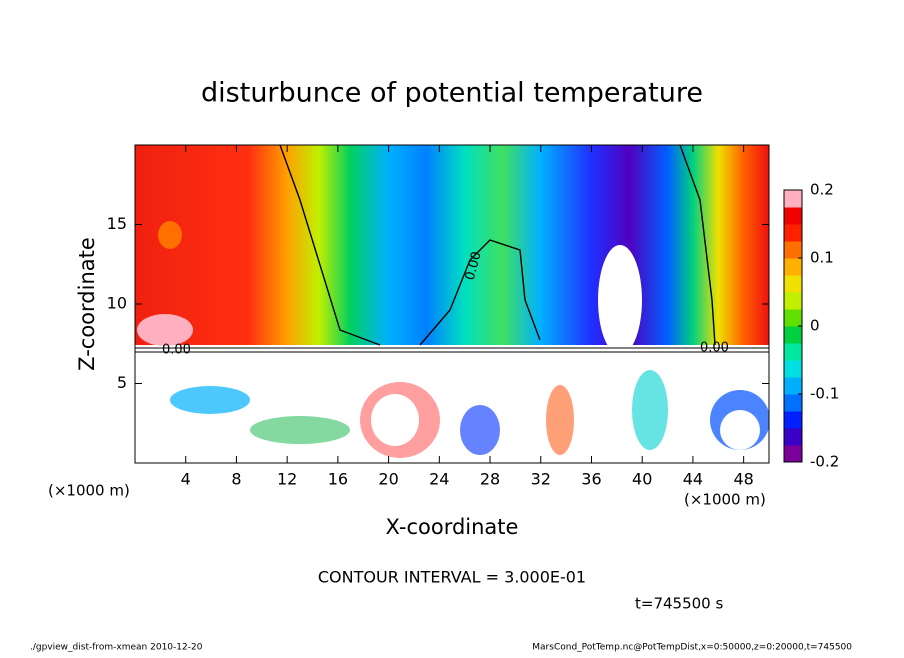  I want to click on x-tick-label: 48, so click(743, 479).